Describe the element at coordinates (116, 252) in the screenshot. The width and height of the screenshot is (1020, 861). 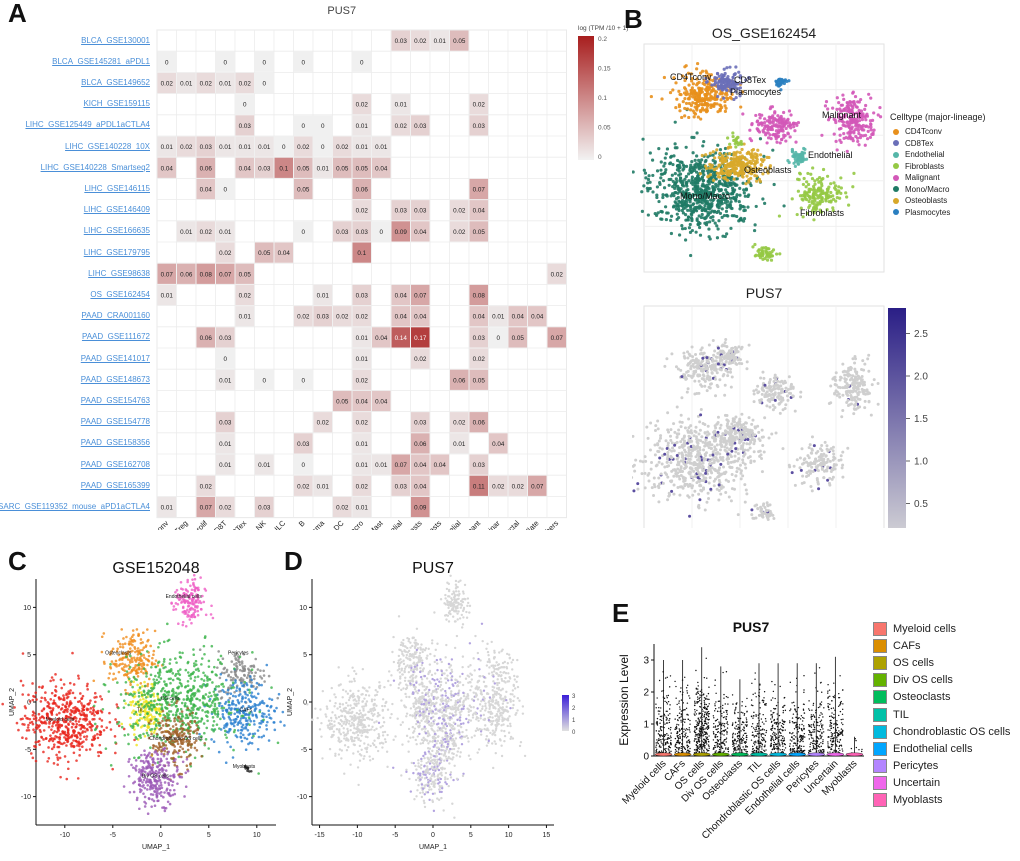
I see `dataset-link: LIHC_GSE179795` at that location.